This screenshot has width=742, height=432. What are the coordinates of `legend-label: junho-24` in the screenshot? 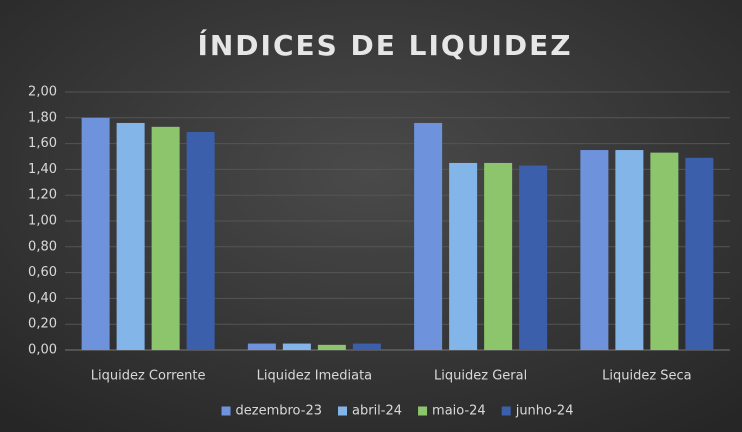 It's located at (544, 411).